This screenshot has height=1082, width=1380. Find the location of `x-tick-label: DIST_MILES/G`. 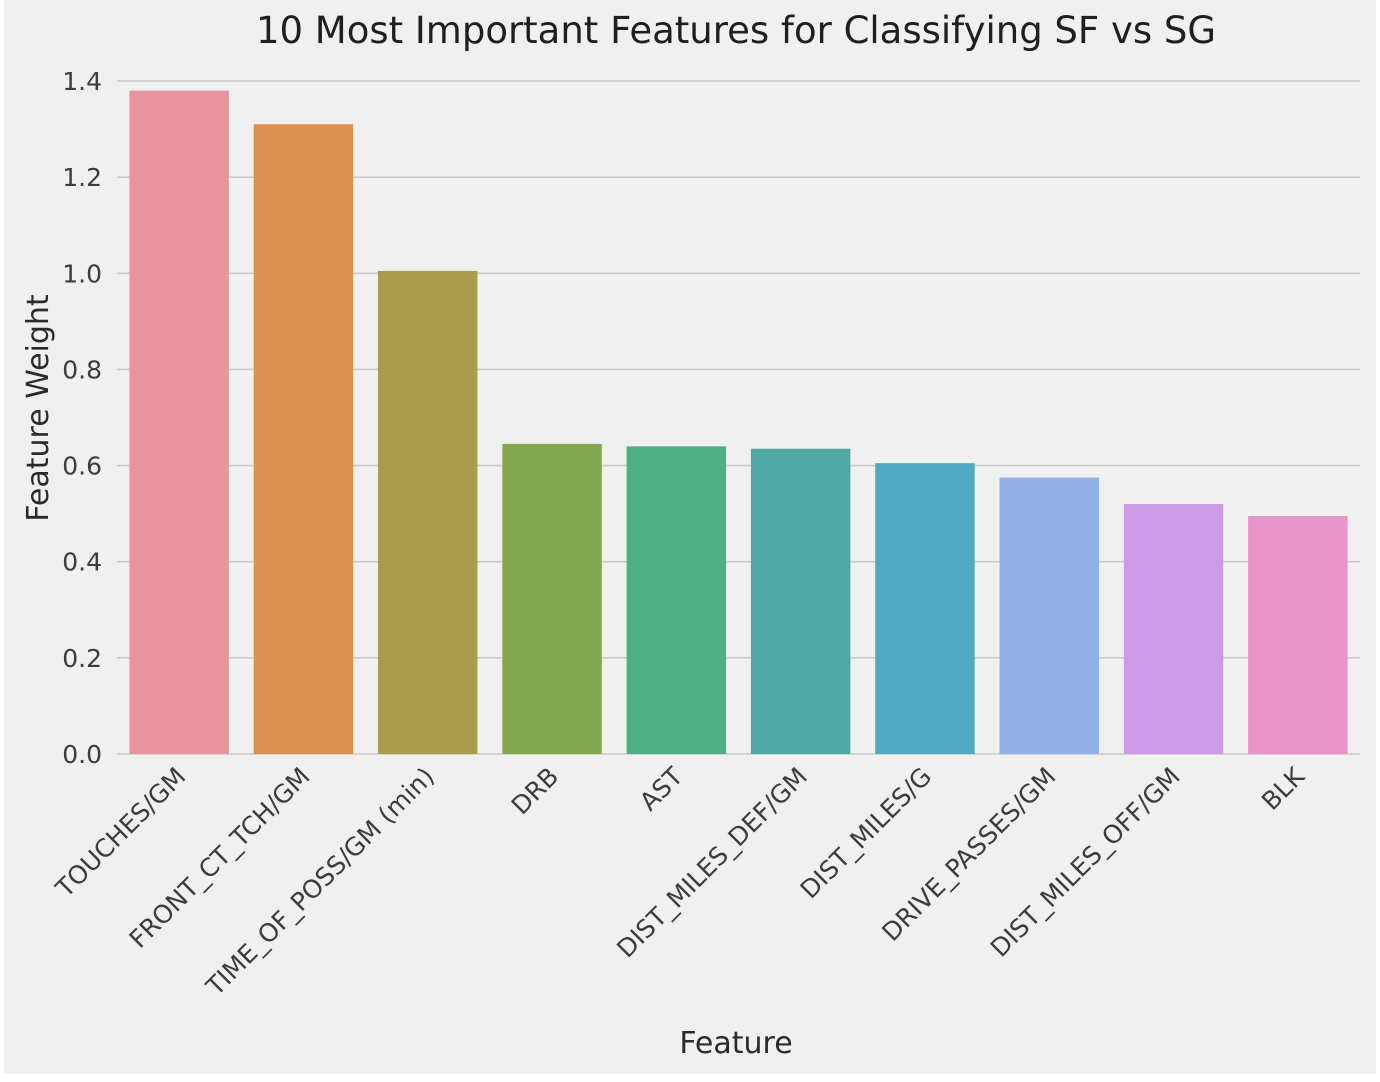

x-tick-label: DIST_MILES/G is located at coordinates (866, 833).